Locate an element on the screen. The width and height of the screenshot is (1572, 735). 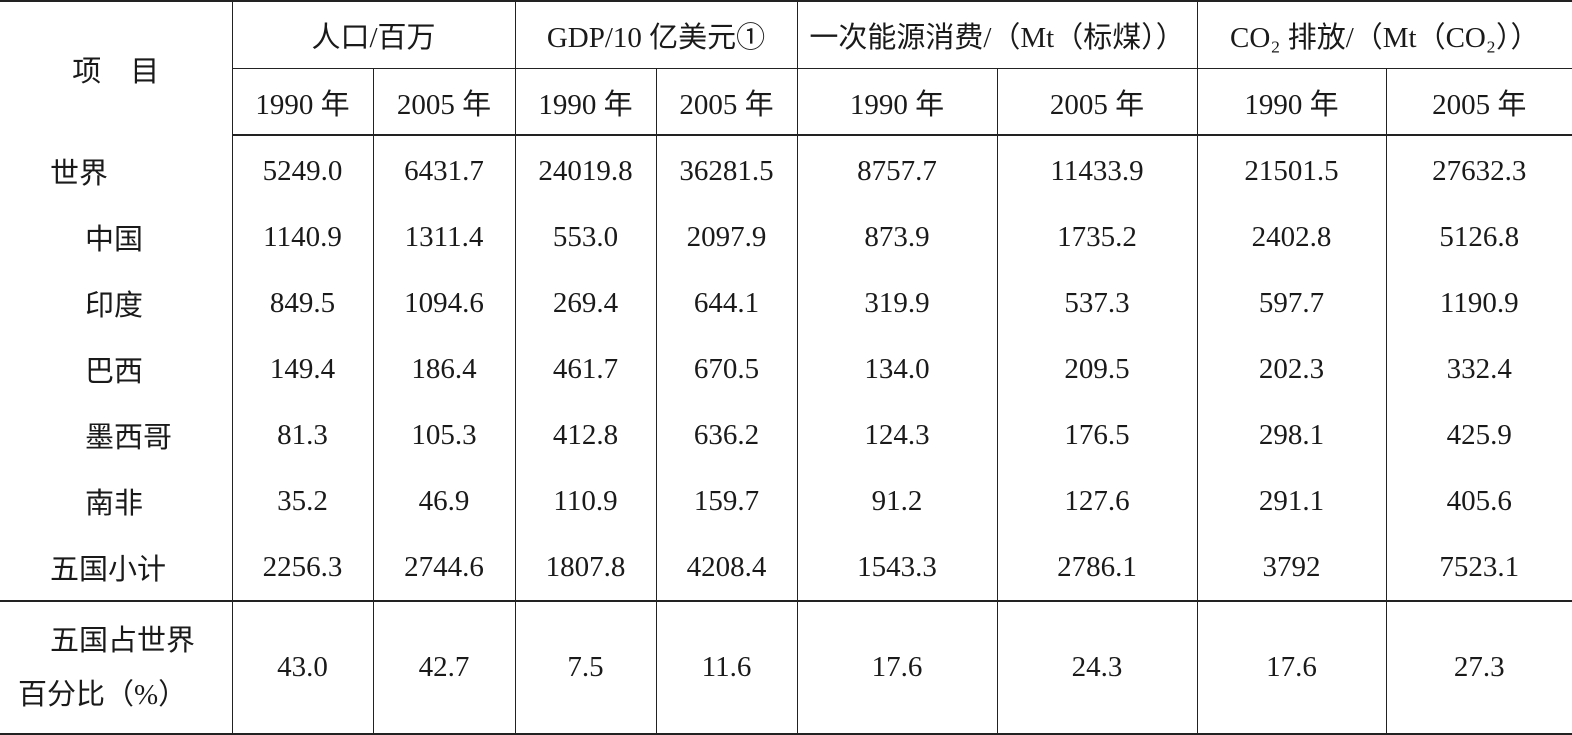
cell: 2256.3 is located at coordinates (302, 567).